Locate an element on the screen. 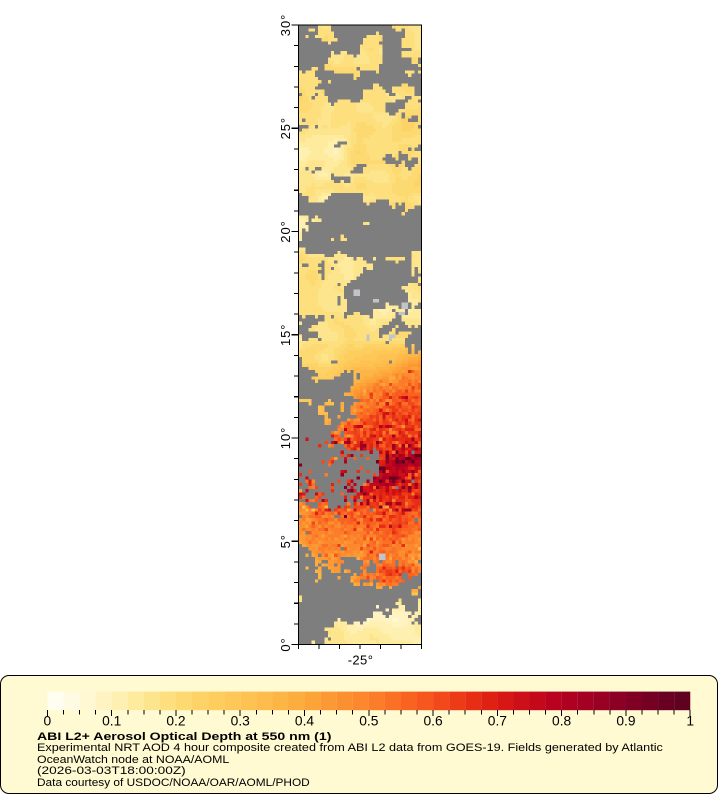 This screenshot has width=720, height=800. svg-text: 10° is located at coordinates (285, 438).